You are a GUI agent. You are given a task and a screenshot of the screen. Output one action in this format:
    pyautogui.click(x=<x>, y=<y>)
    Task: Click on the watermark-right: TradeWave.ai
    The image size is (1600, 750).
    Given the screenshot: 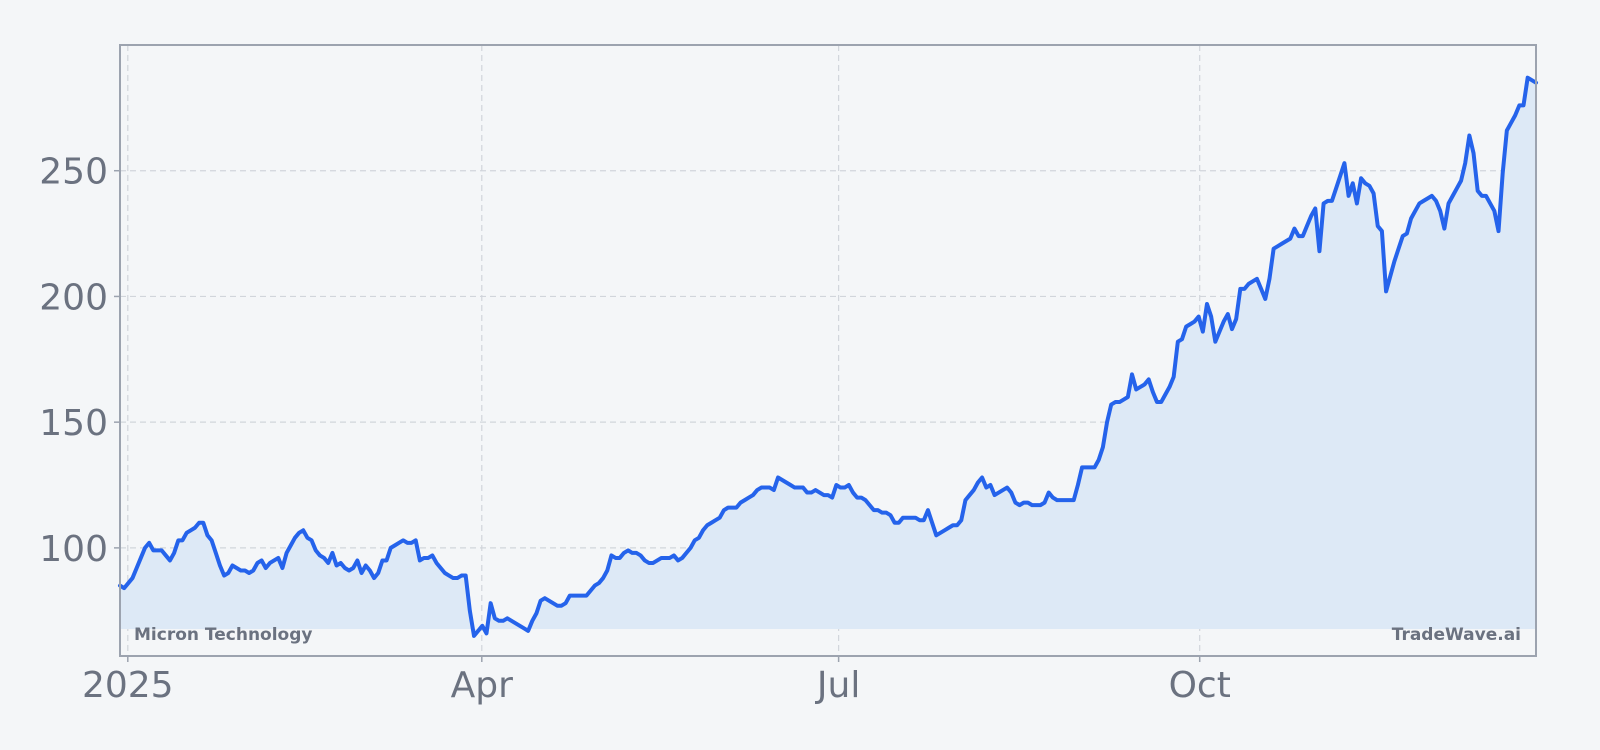 What is the action you would take?
    pyautogui.click(x=1456, y=635)
    